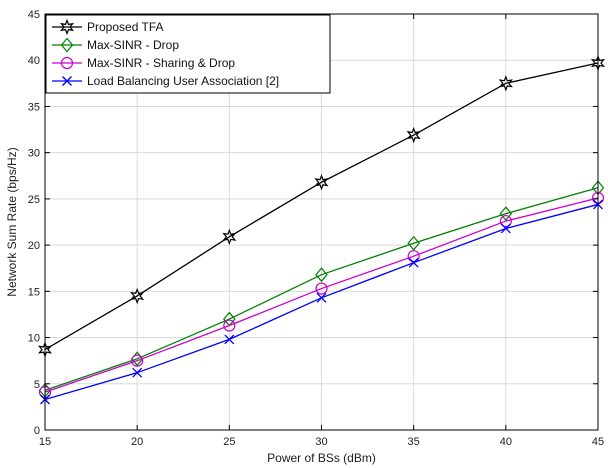 The height and width of the screenshot is (468, 608). What do you see at coordinates (183, 81) in the screenshot?
I see `legend-label: Load Balancing User Association [2]` at bounding box center [183, 81].